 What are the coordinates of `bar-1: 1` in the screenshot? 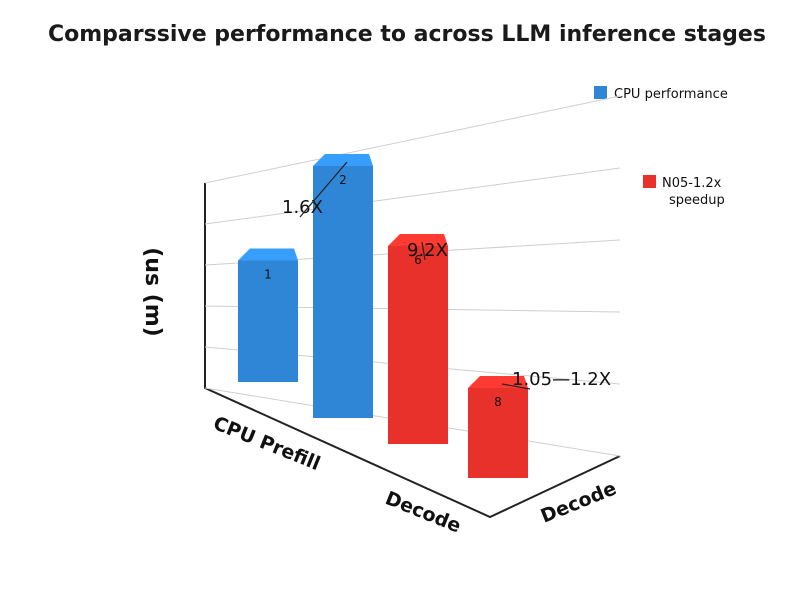 It's located at (268, 315).